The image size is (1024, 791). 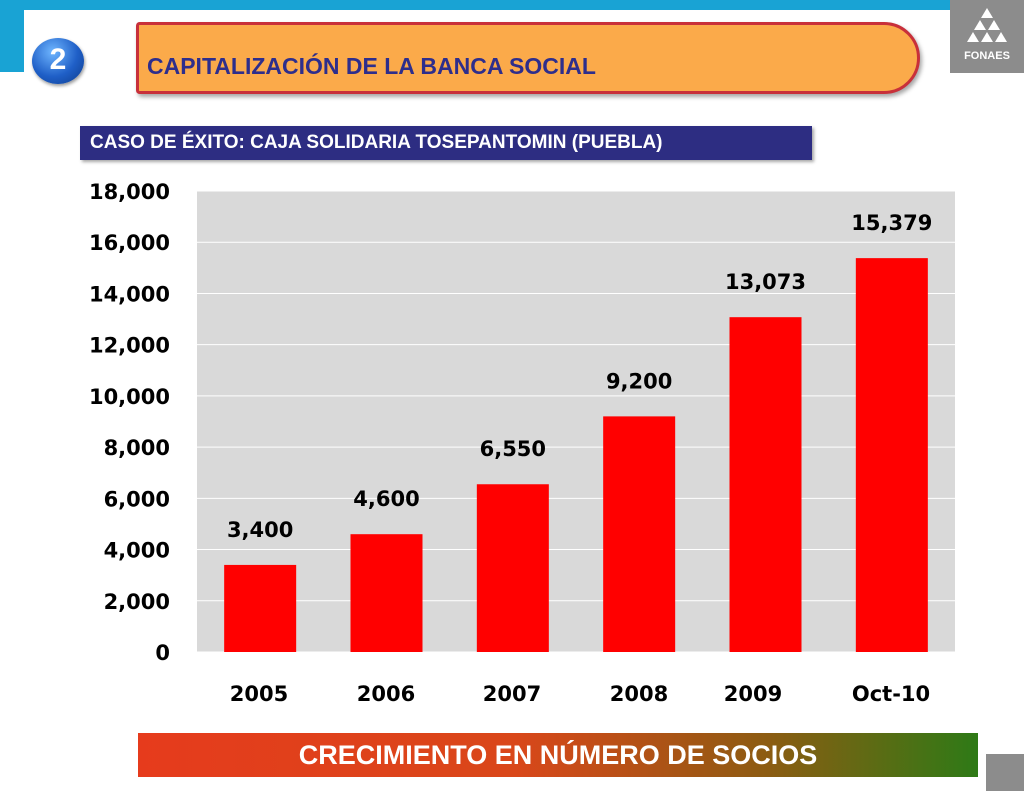 I want to click on x-tick-label: 2005, so click(x=259, y=694).